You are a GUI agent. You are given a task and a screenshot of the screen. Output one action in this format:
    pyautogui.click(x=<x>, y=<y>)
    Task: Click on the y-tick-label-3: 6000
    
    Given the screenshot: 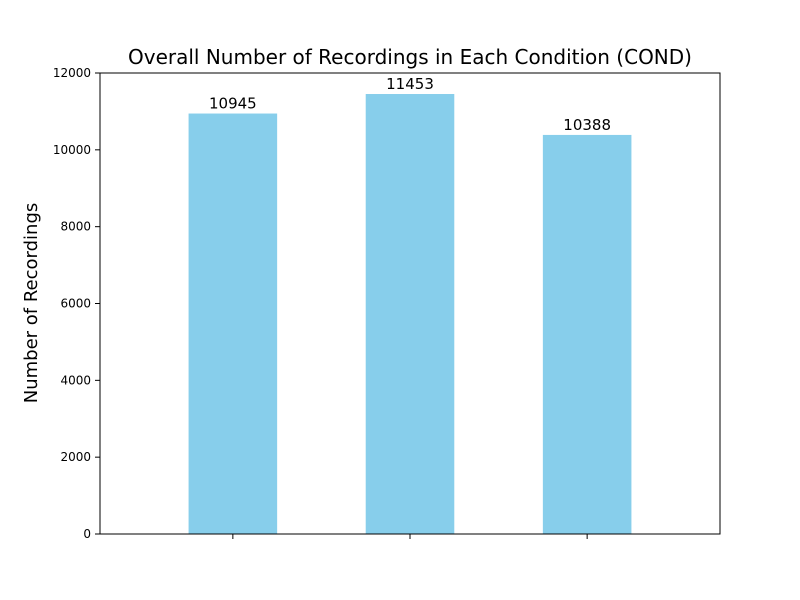 What is the action you would take?
    pyautogui.click(x=75, y=304)
    